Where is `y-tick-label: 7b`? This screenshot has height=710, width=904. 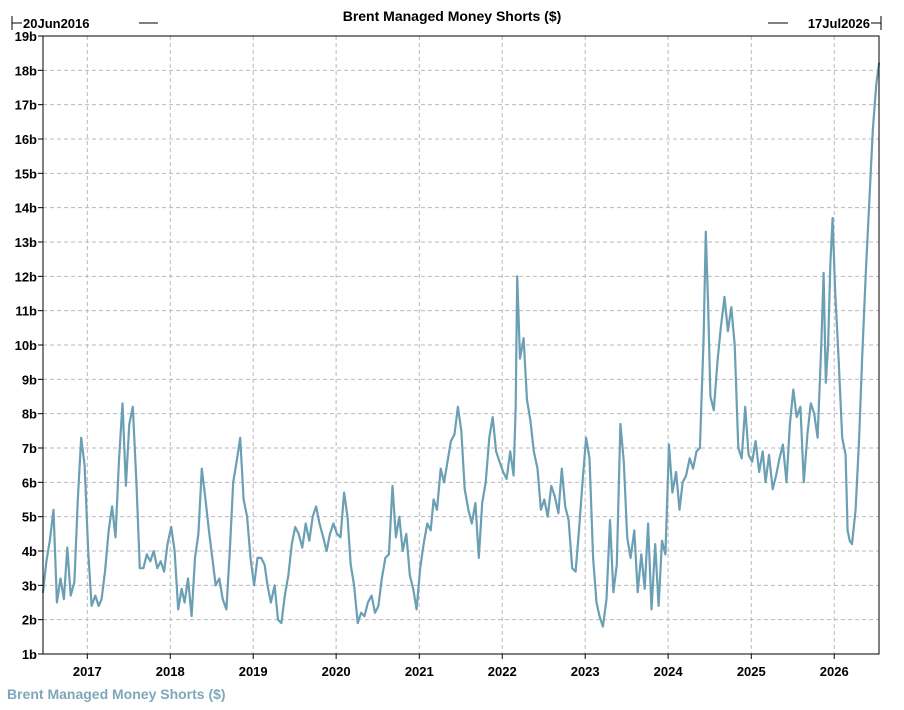
y-tick-label: 7b is located at coordinates (29, 448).